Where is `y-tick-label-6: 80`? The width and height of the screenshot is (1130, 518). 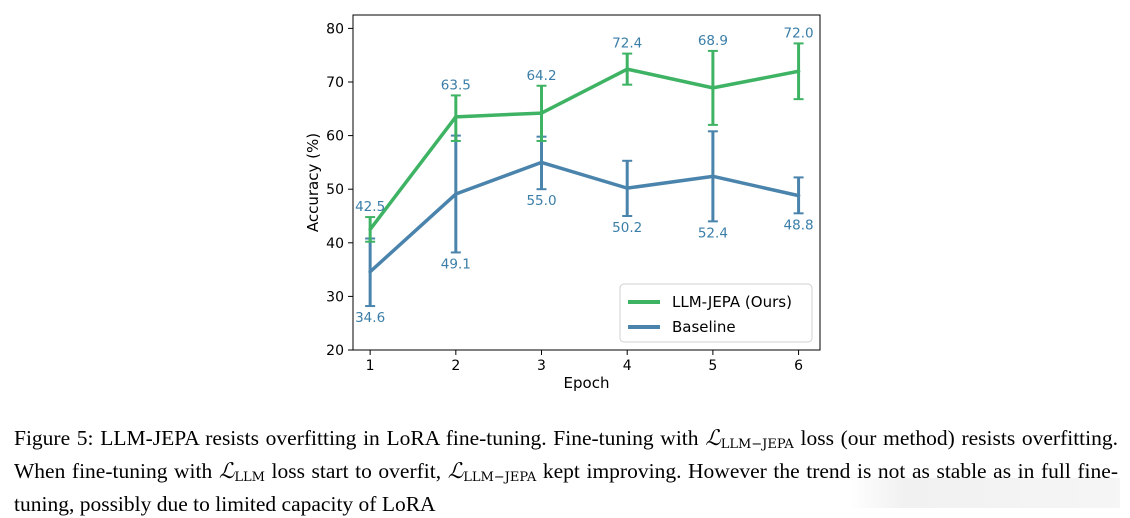
y-tick-label-6: 80 is located at coordinates (335, 29).